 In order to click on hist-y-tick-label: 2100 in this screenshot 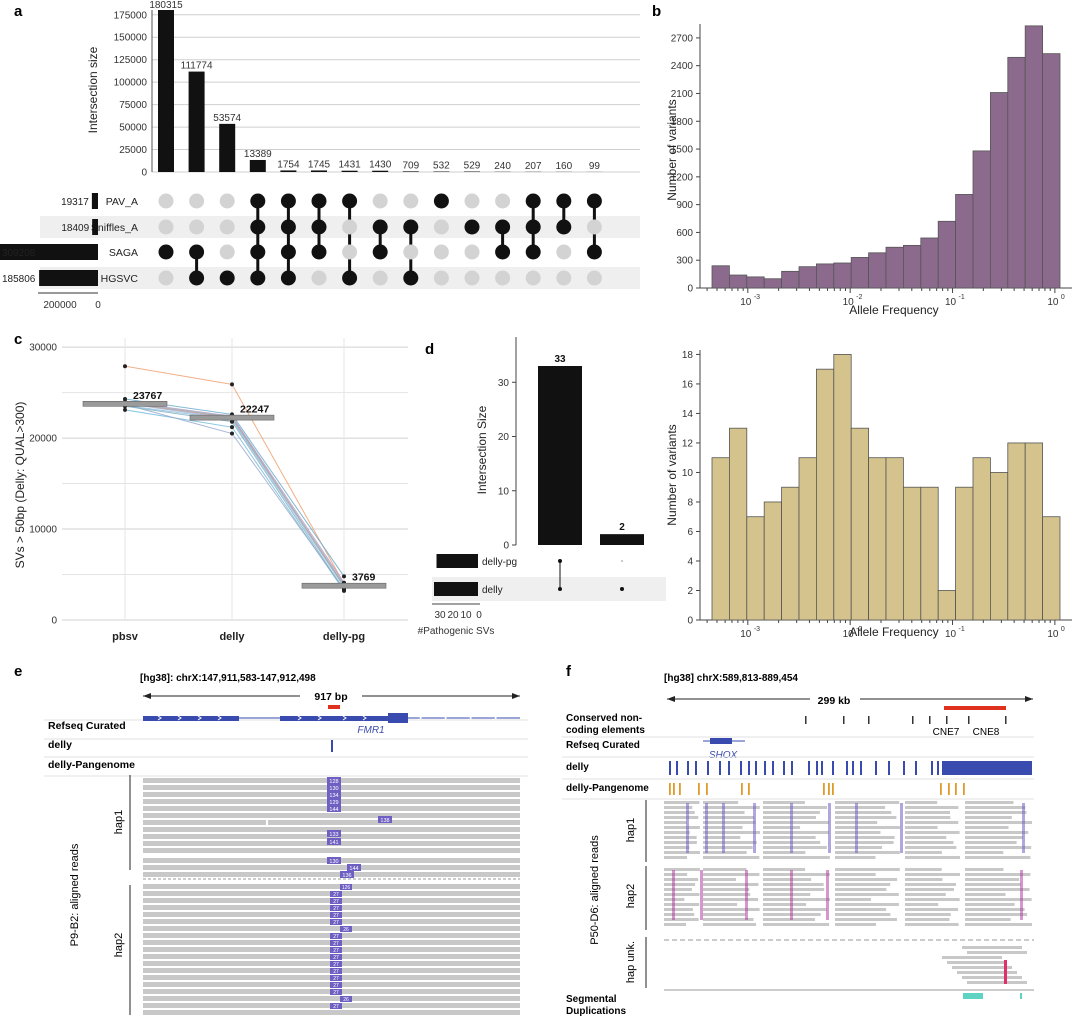, I will do `click(682, 94)`.